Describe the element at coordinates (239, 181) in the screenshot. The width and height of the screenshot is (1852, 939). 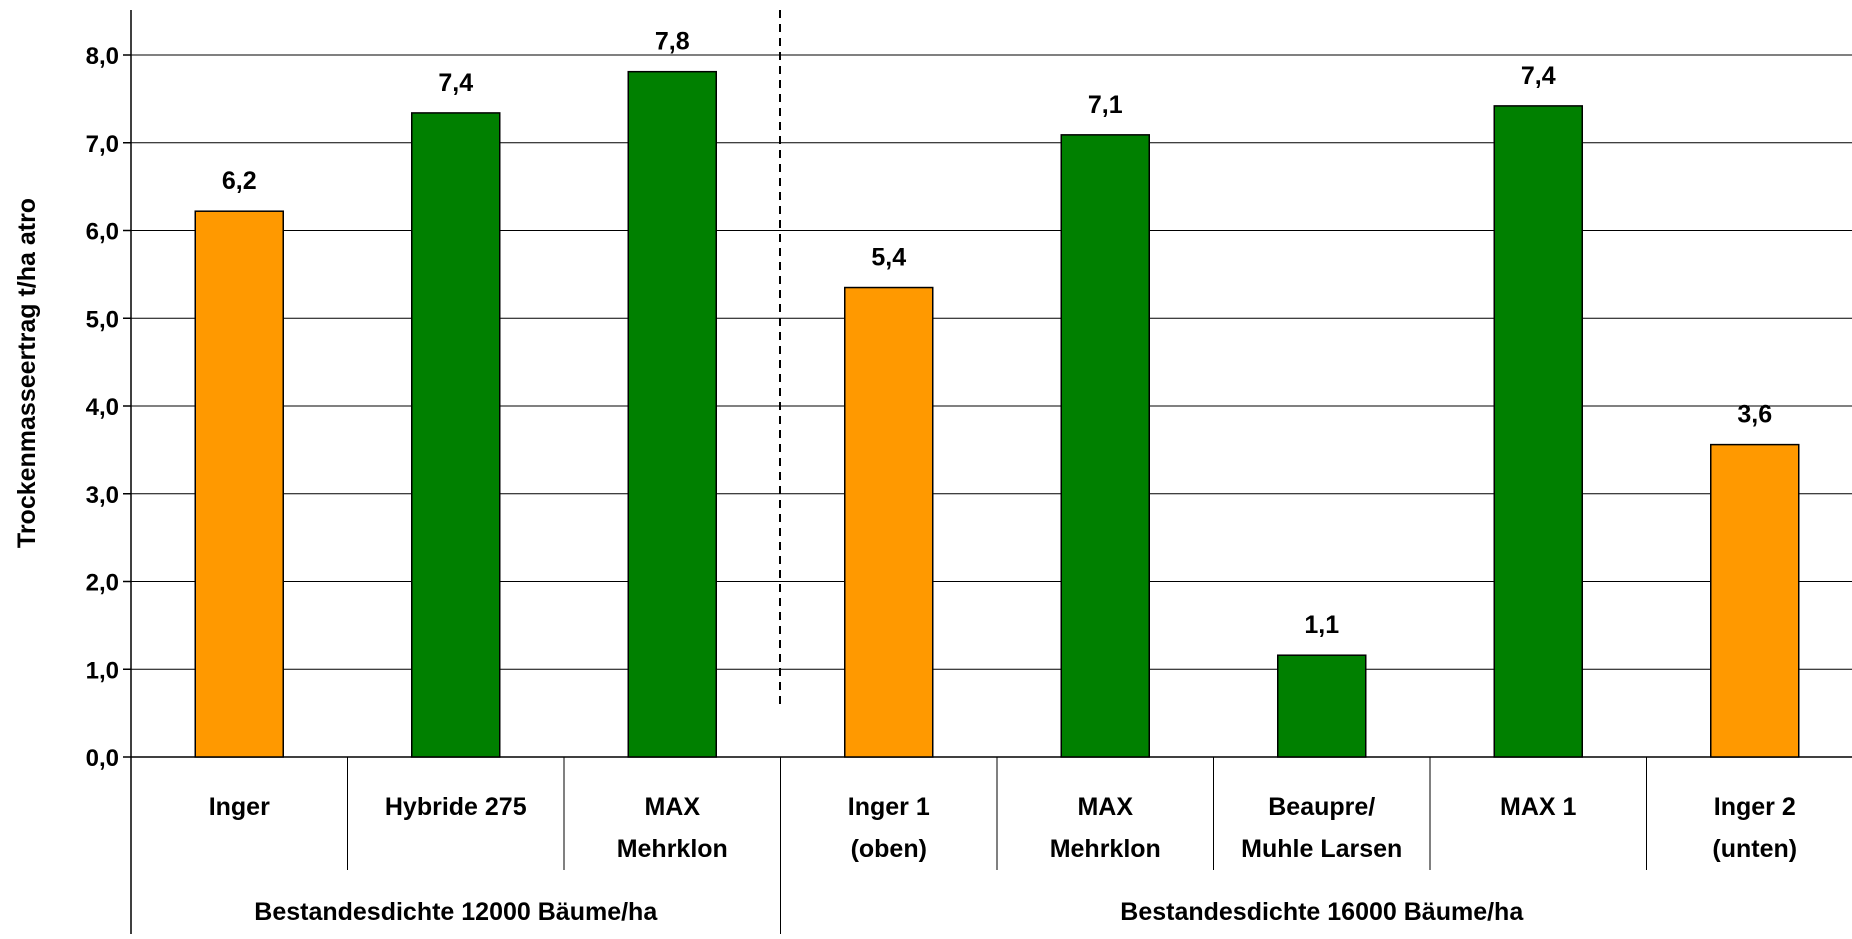
I see `data-label: 6,2` at that location.